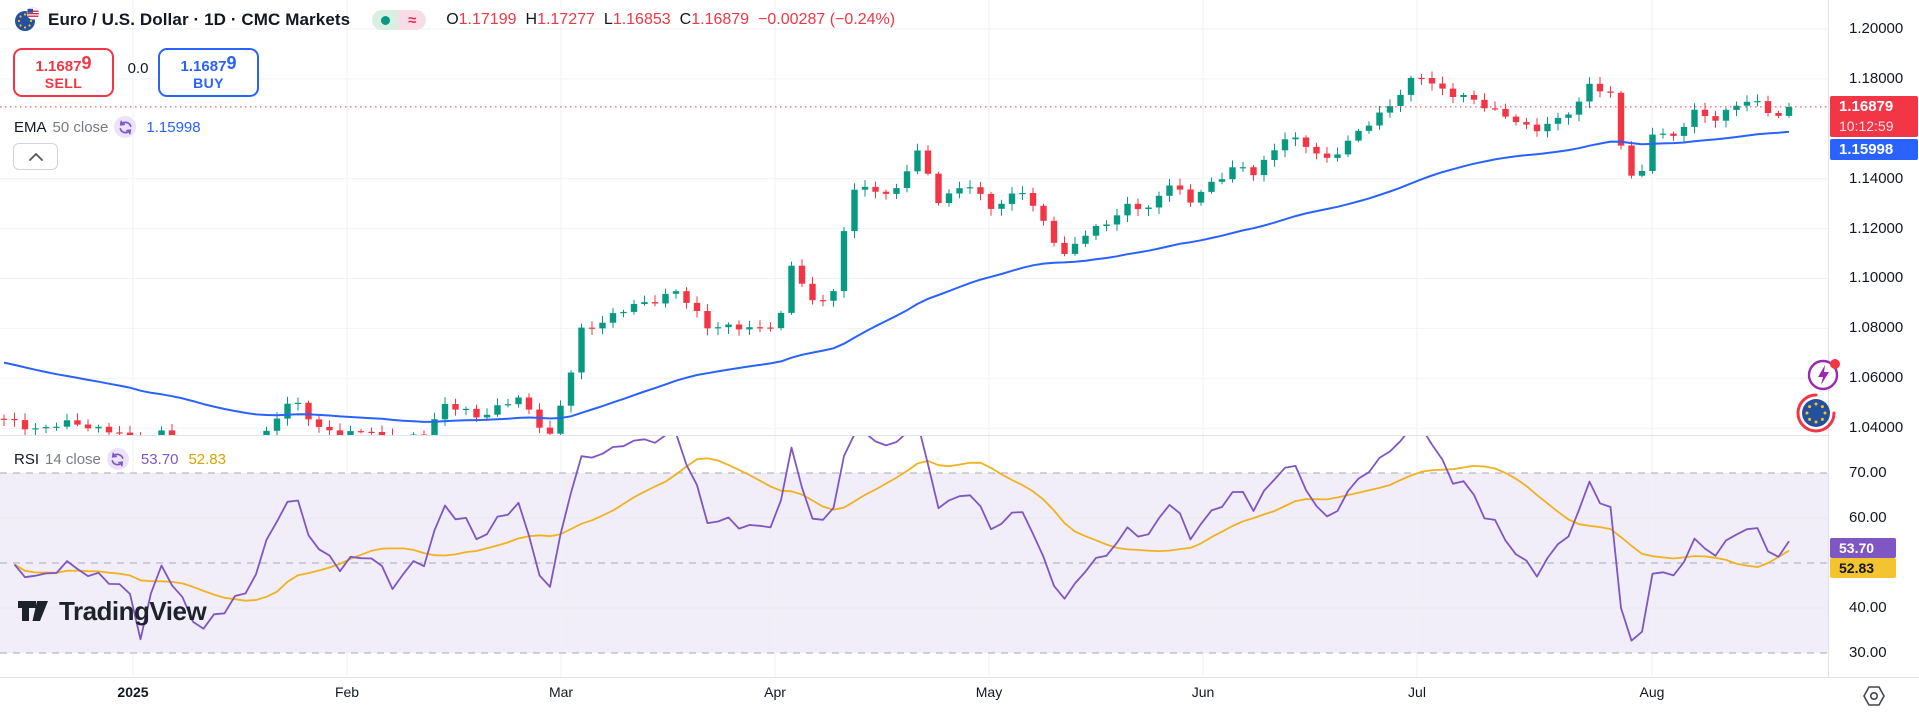  Describe the element at coordinates (412, 20) in the screenshot. I see `delayed-data-icon: ≈` at that location.